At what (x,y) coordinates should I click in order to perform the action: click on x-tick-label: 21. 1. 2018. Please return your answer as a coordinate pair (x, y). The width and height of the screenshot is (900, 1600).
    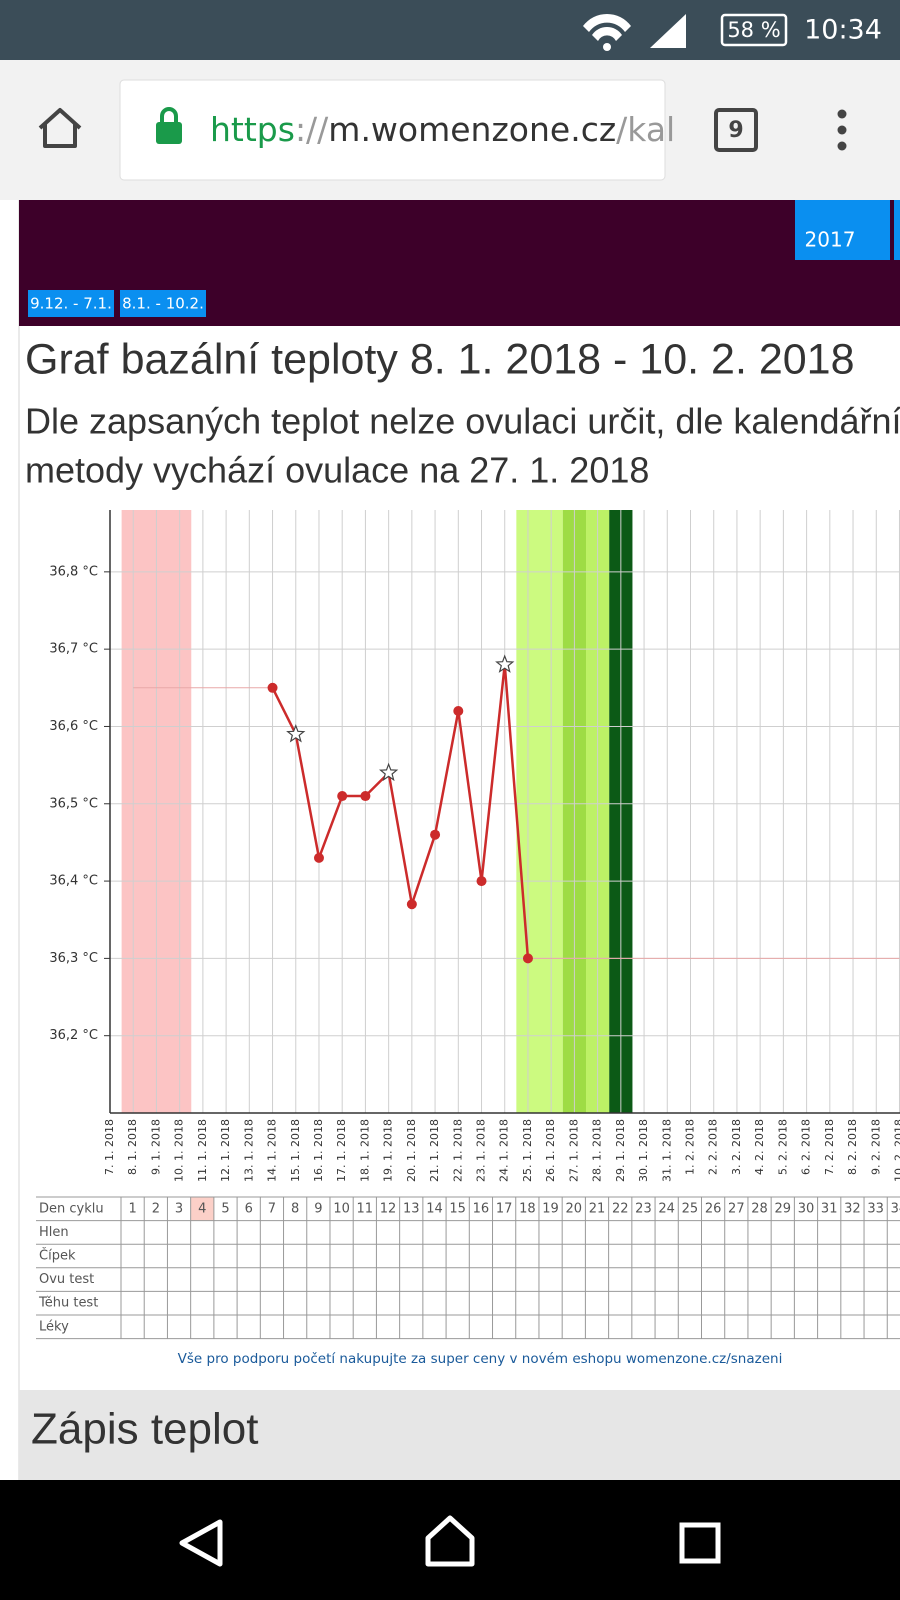
    Looking at the image, I should click on (434, 1150).